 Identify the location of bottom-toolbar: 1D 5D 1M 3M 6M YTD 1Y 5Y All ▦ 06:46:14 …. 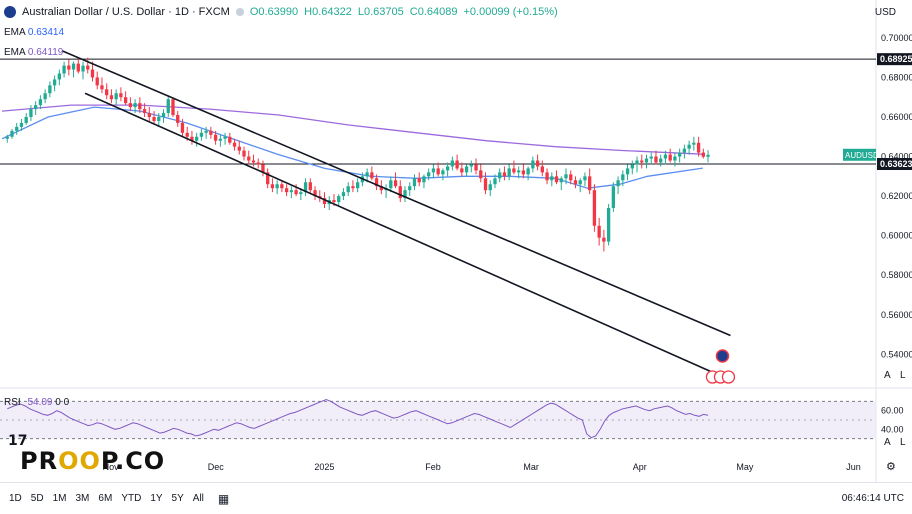
(456, 498).